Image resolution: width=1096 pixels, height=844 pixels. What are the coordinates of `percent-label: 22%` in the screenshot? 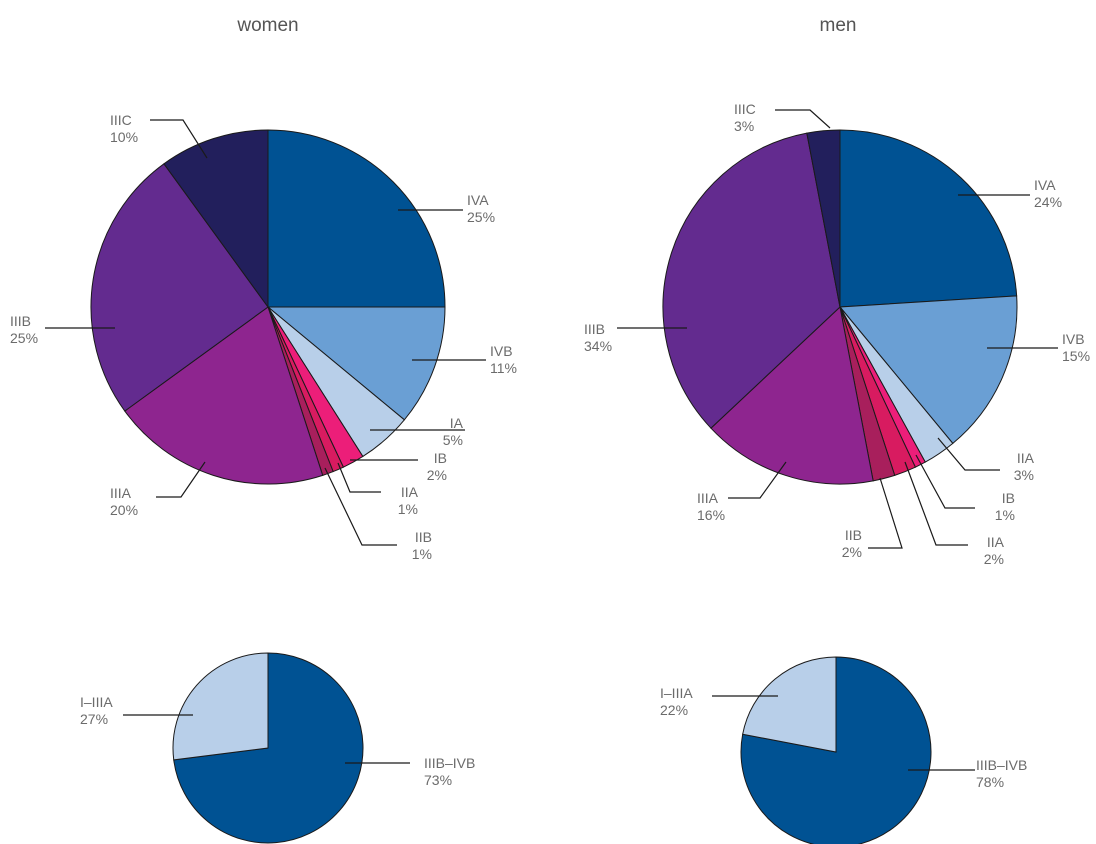 It's located at (674, 710).